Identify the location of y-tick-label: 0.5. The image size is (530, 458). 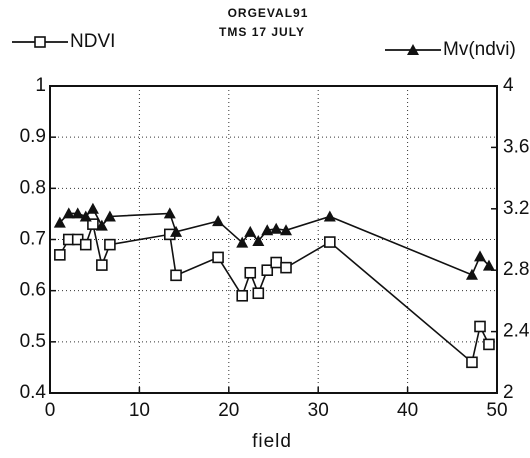
(33, 341).